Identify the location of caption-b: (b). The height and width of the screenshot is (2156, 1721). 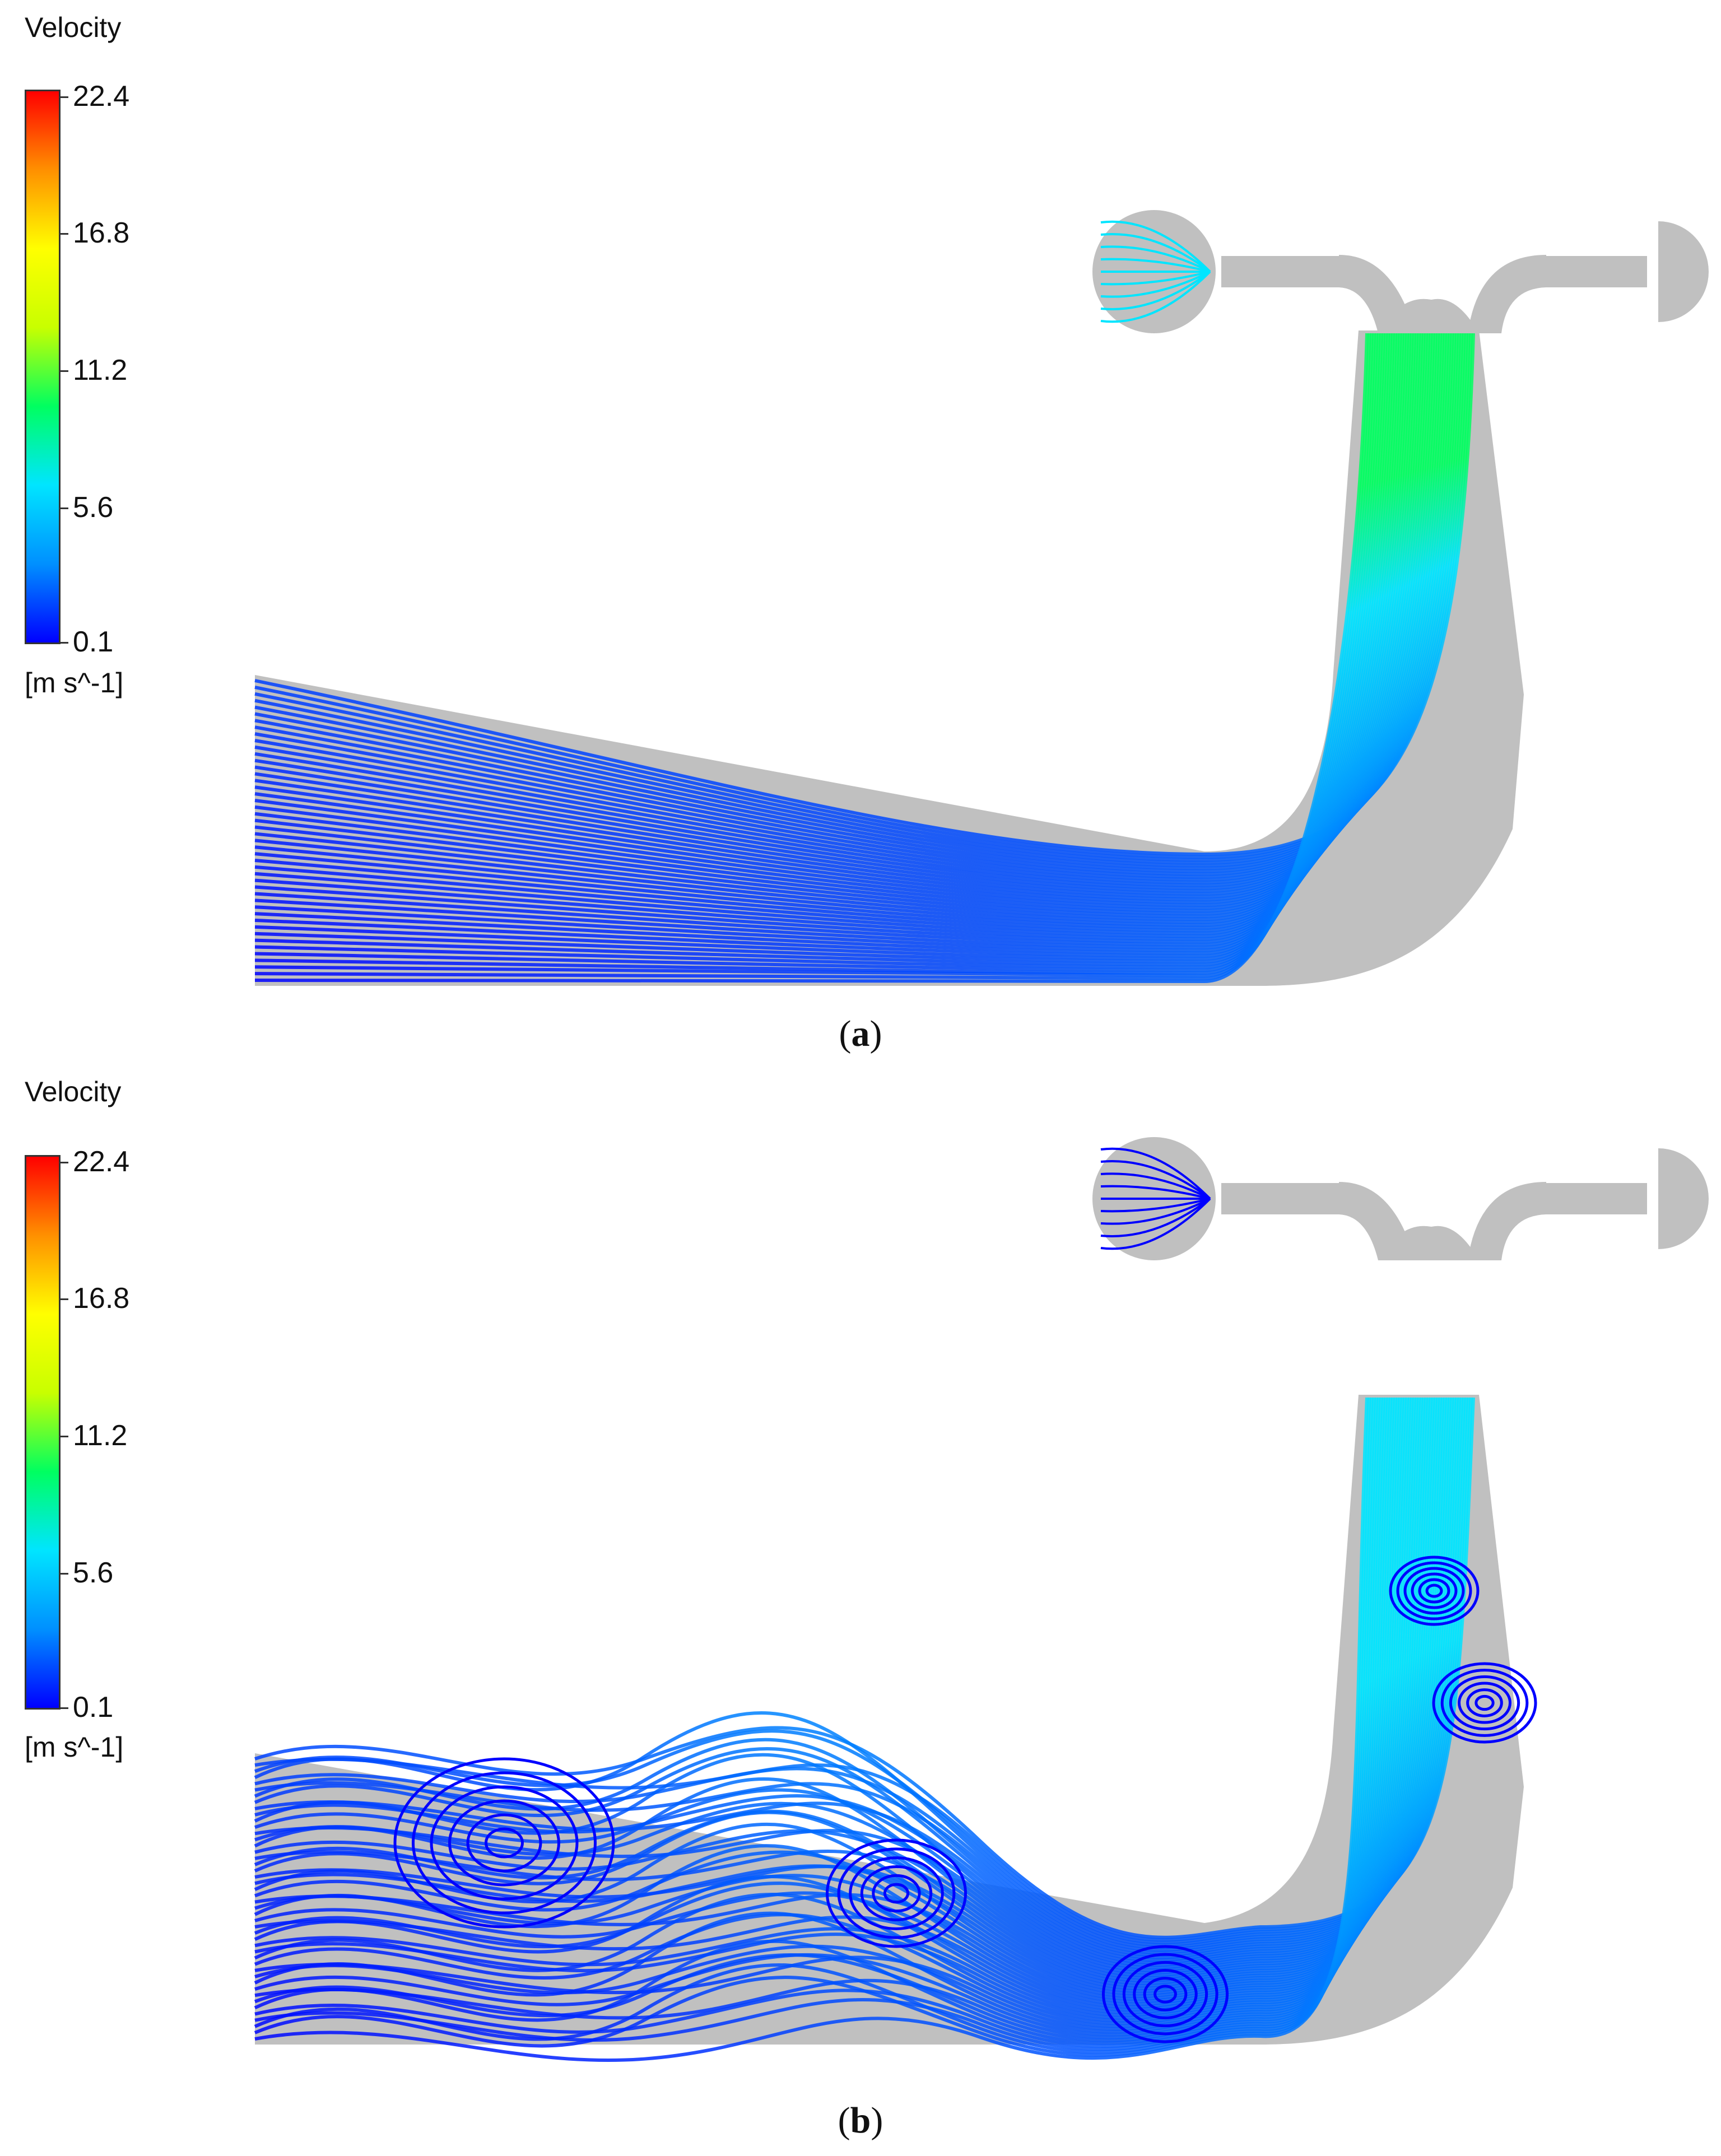
(860, 2120).